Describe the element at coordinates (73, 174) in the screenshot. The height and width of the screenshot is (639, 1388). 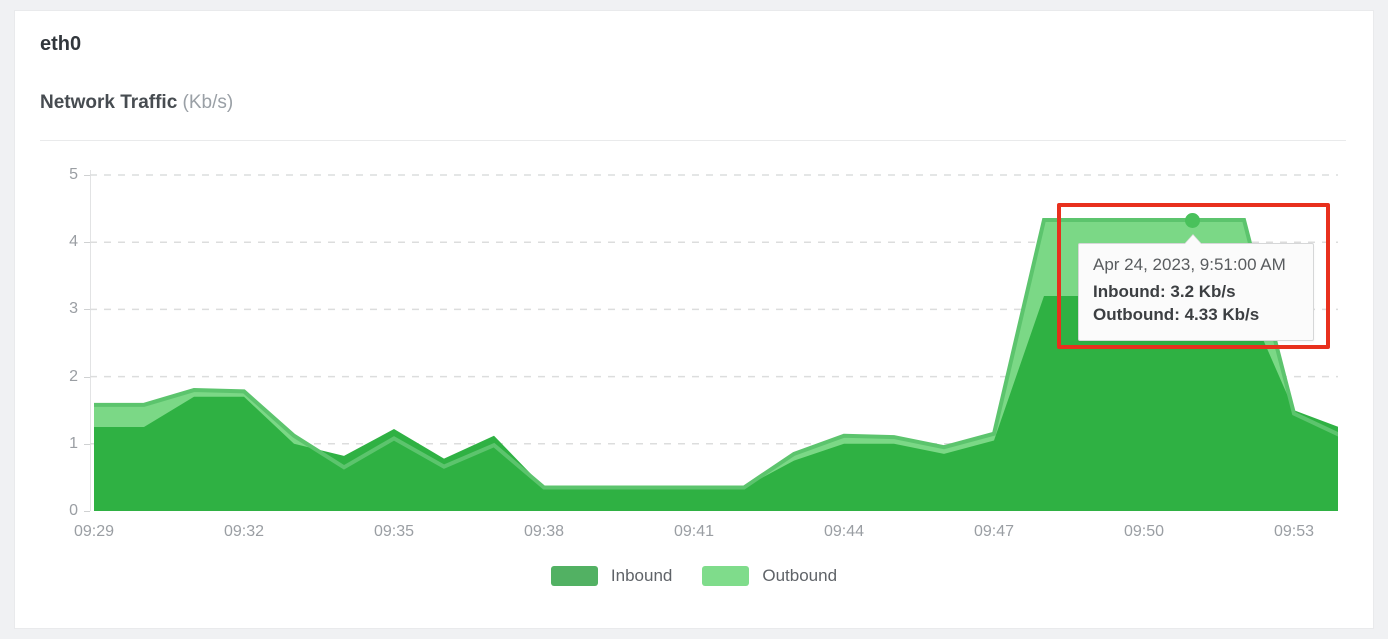
I see `y-axis-label-5: 5` at that location.